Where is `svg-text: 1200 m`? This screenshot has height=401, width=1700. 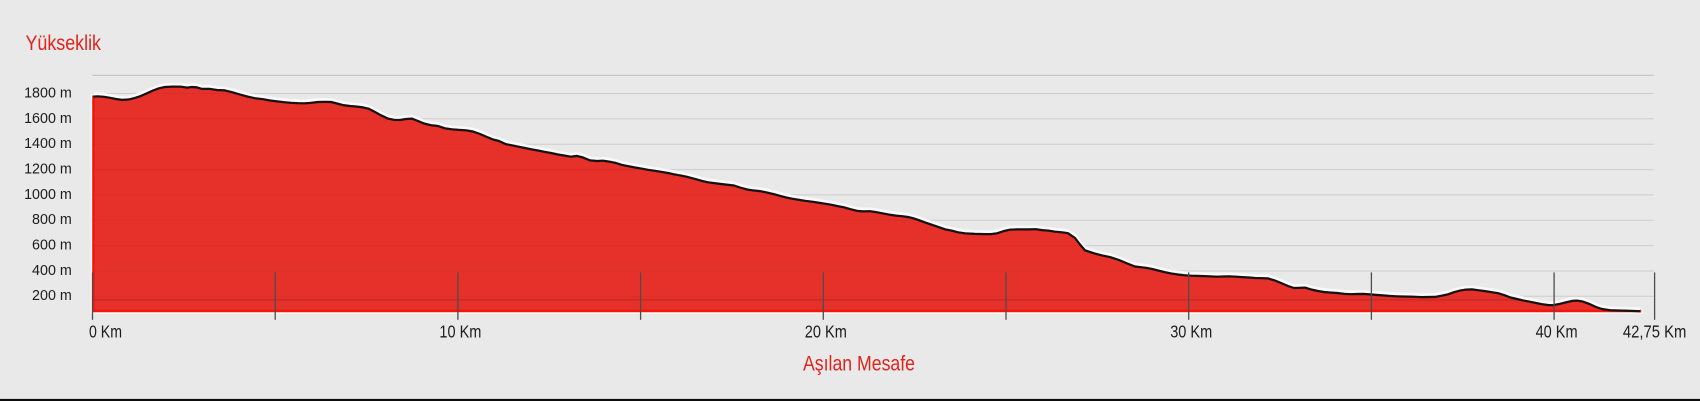
svg-text: 1200 m is located at coordinates (48, 170).